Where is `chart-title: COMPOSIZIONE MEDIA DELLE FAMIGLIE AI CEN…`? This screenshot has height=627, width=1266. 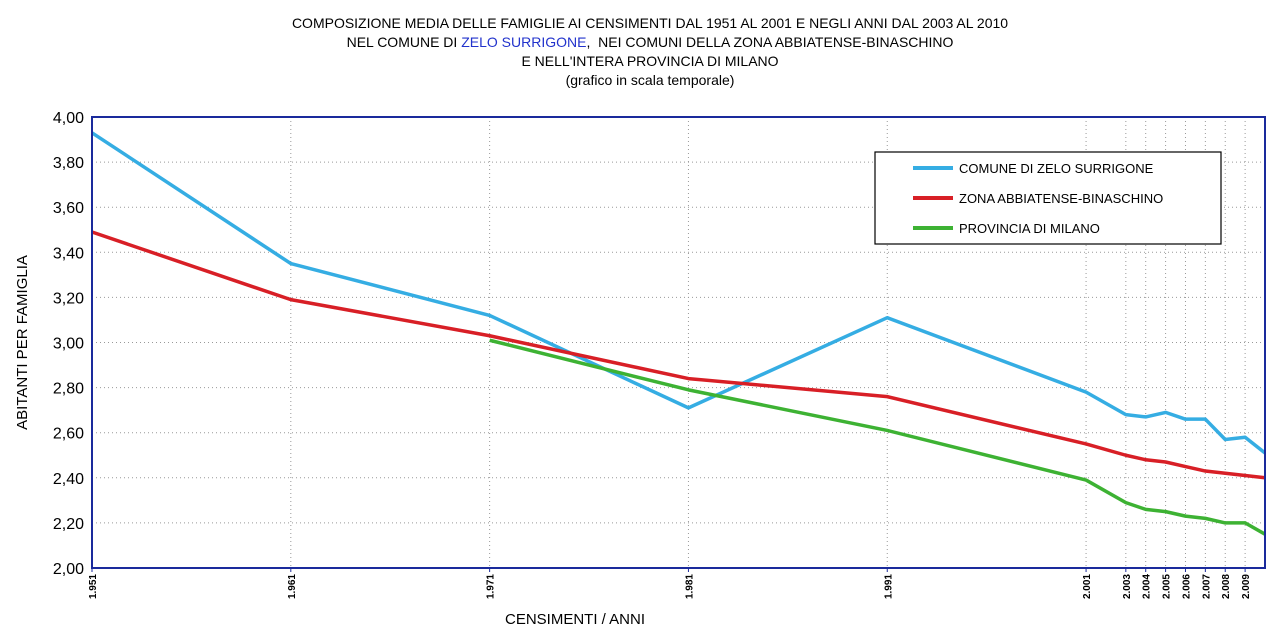 chart-title: COMPOSIZIONE MEDIA DELLE FAMIGLIE AI CEN… is located at coordinates (650, 23).